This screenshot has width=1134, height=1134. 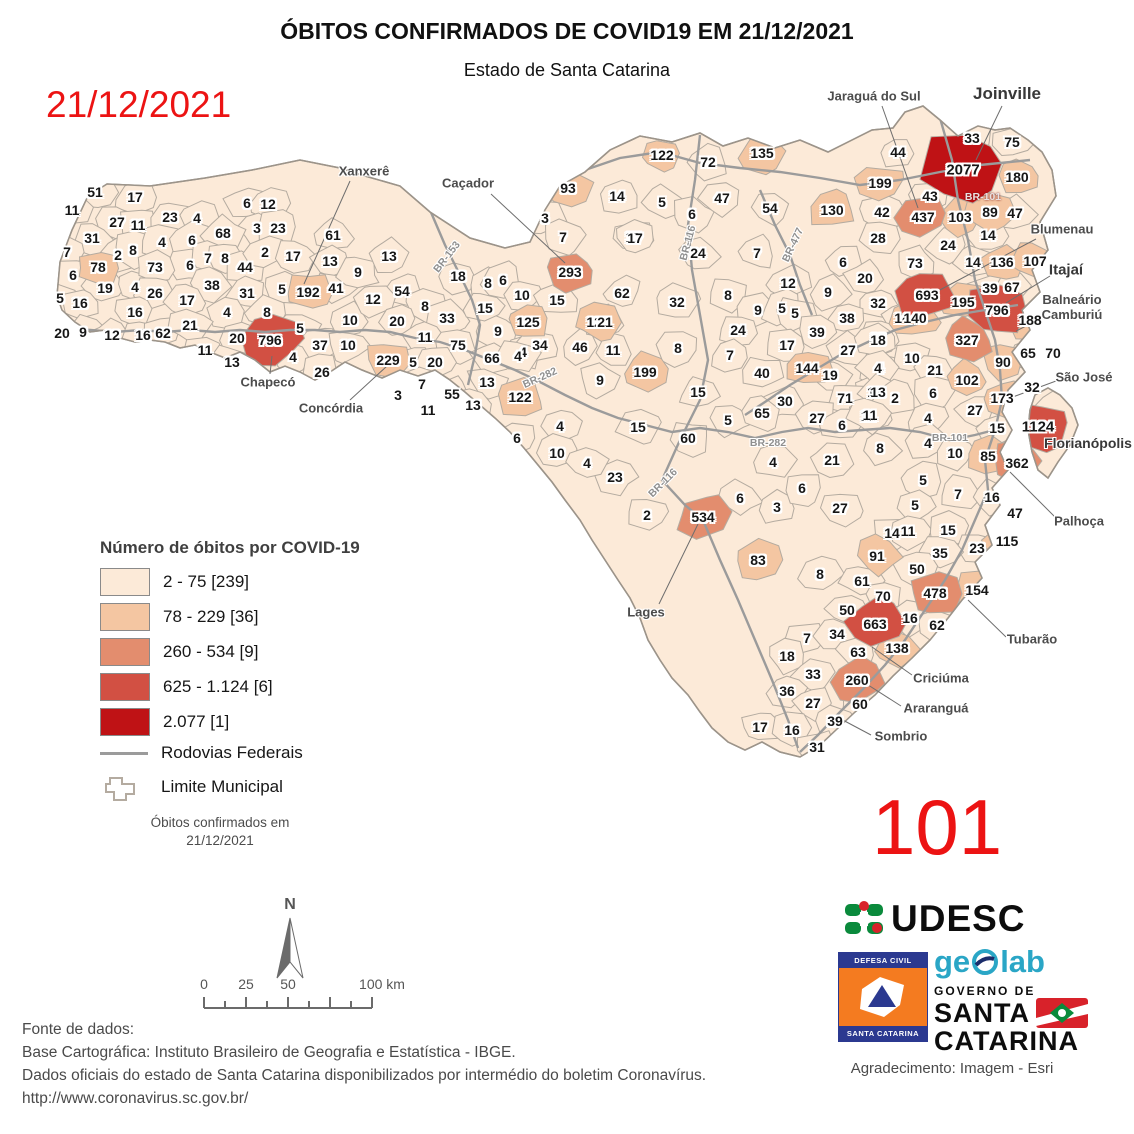 I want to click on municipality-death-count: 55, so click(x=452, y=394).